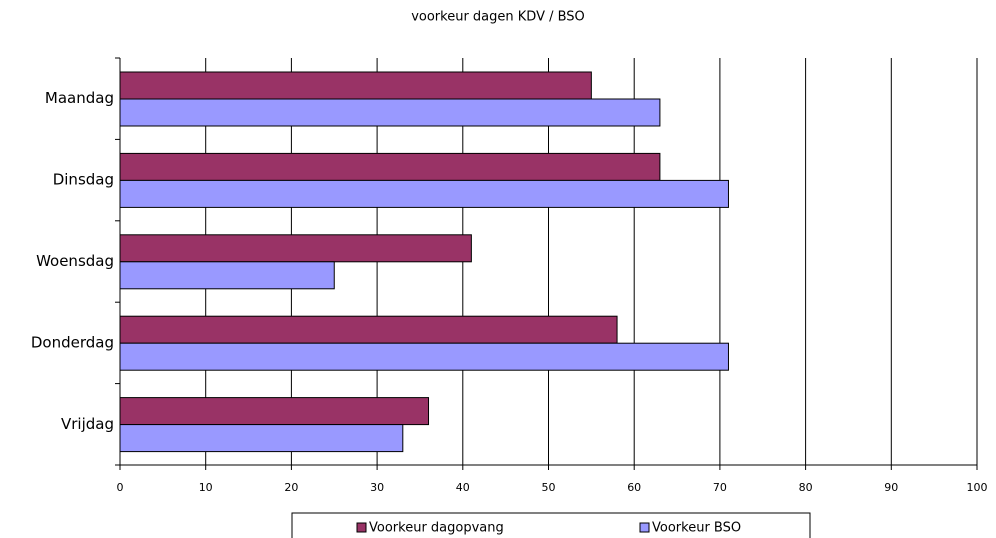 This screenshot has width=996, height=538. Describe the element at coordinates (206, 487) in the screenshot. I see `x-tick-label: 10` at that location.